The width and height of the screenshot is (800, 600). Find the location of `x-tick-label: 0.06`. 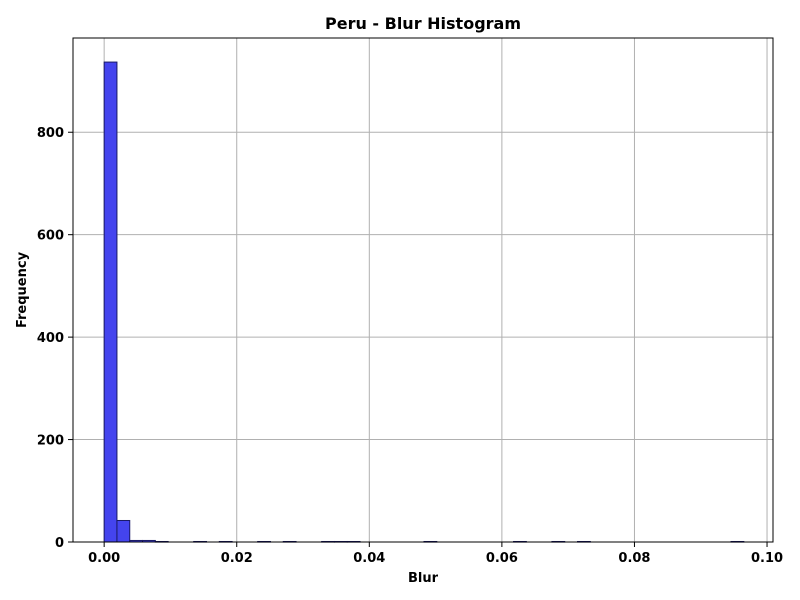

x-tick-label: 0.06 is located at coordinates (502, 558).